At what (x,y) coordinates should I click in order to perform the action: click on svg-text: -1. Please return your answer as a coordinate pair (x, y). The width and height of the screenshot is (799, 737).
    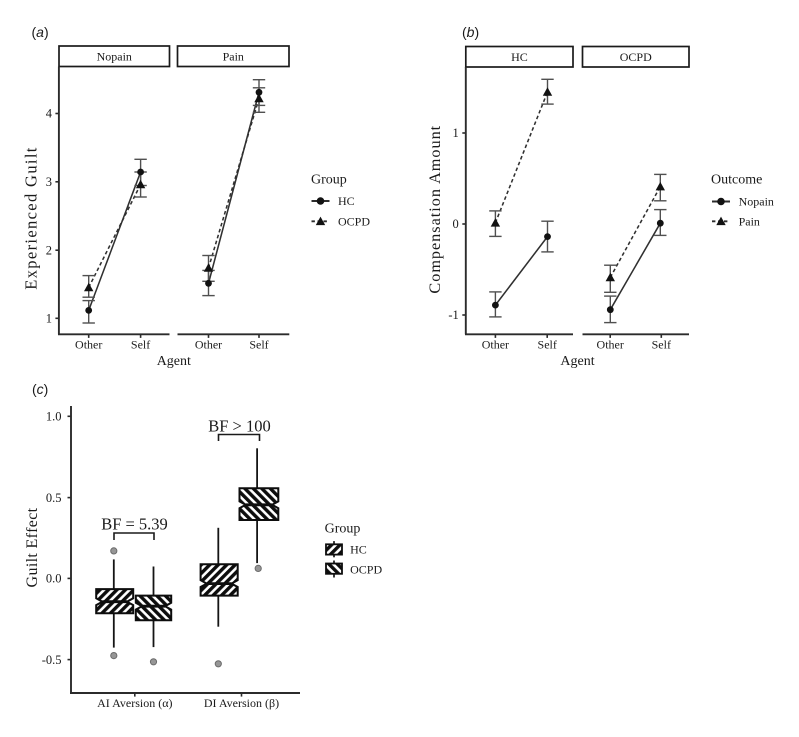
    Looking at the image, I should click on (453, 315).